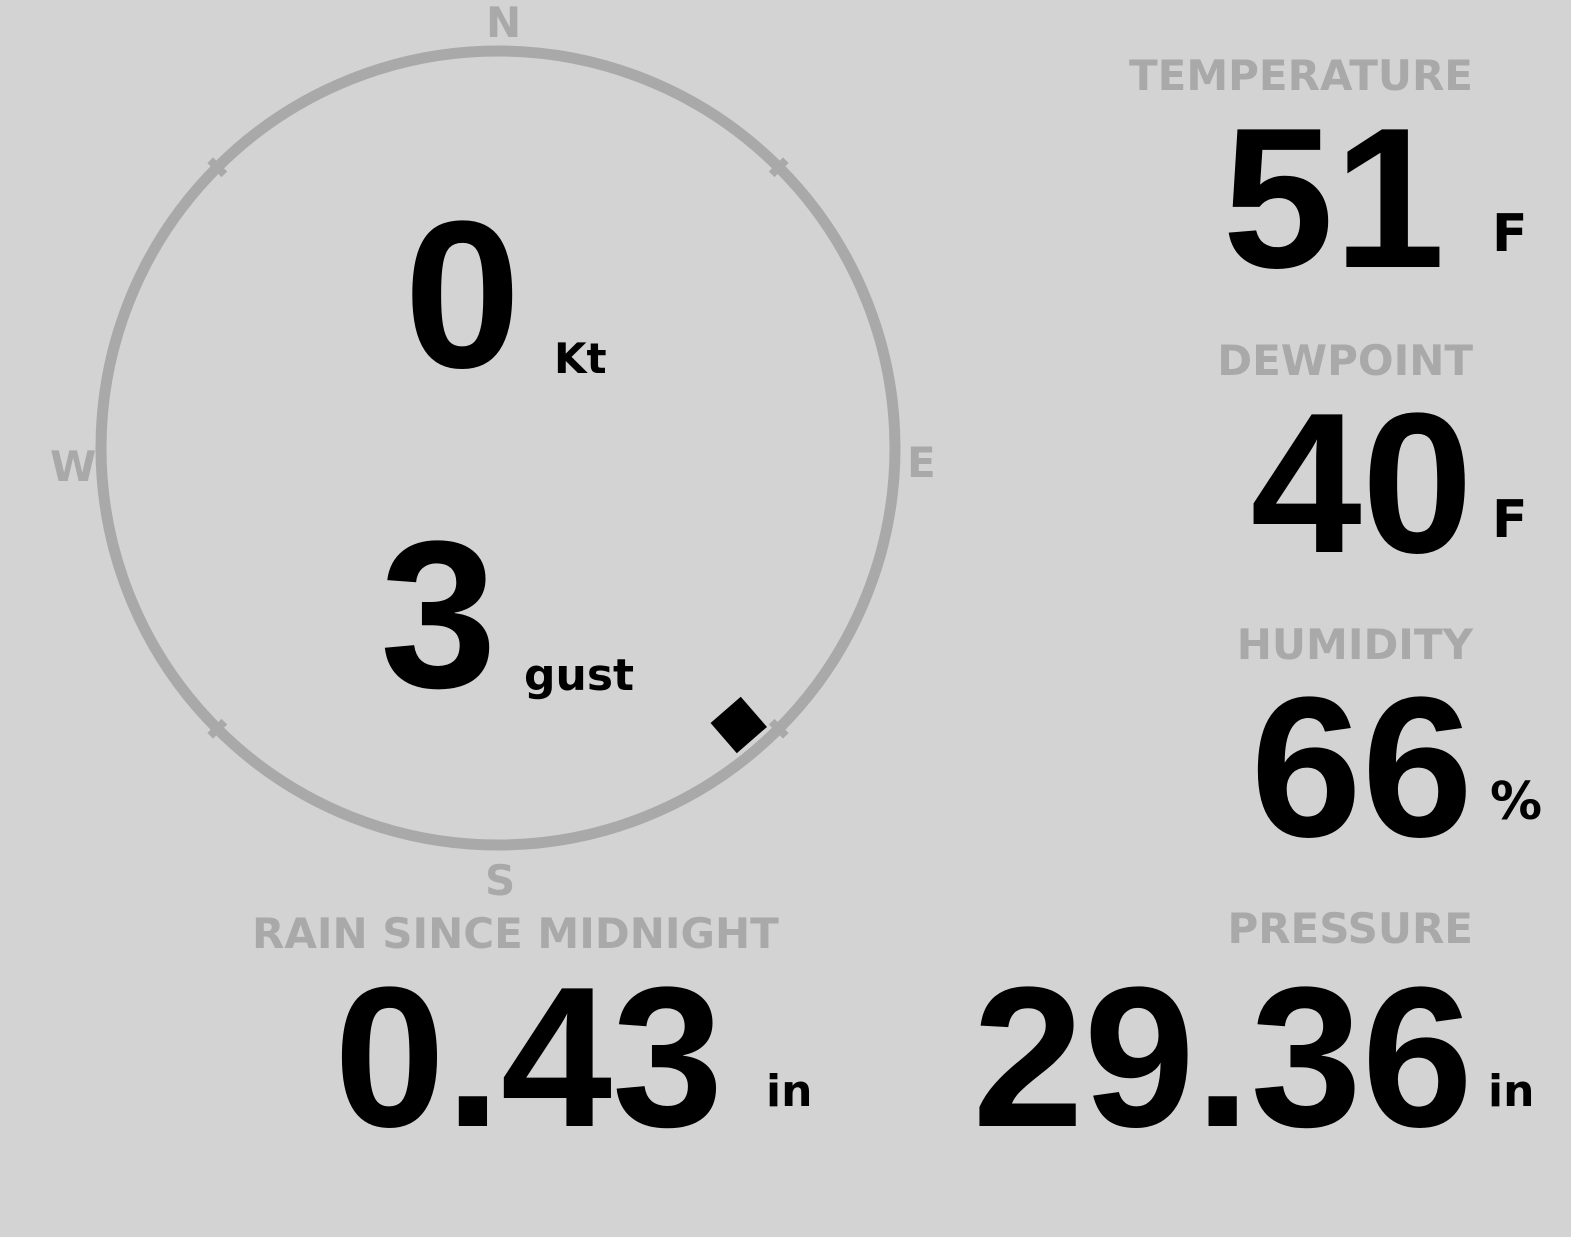 The width and height of the screenshot is (1571, 1237). What do you see at coordinates (1301, 75) in the screenshot?
I see `temperature-label: TEMPERATURE` at bounding box center [1301, 75].